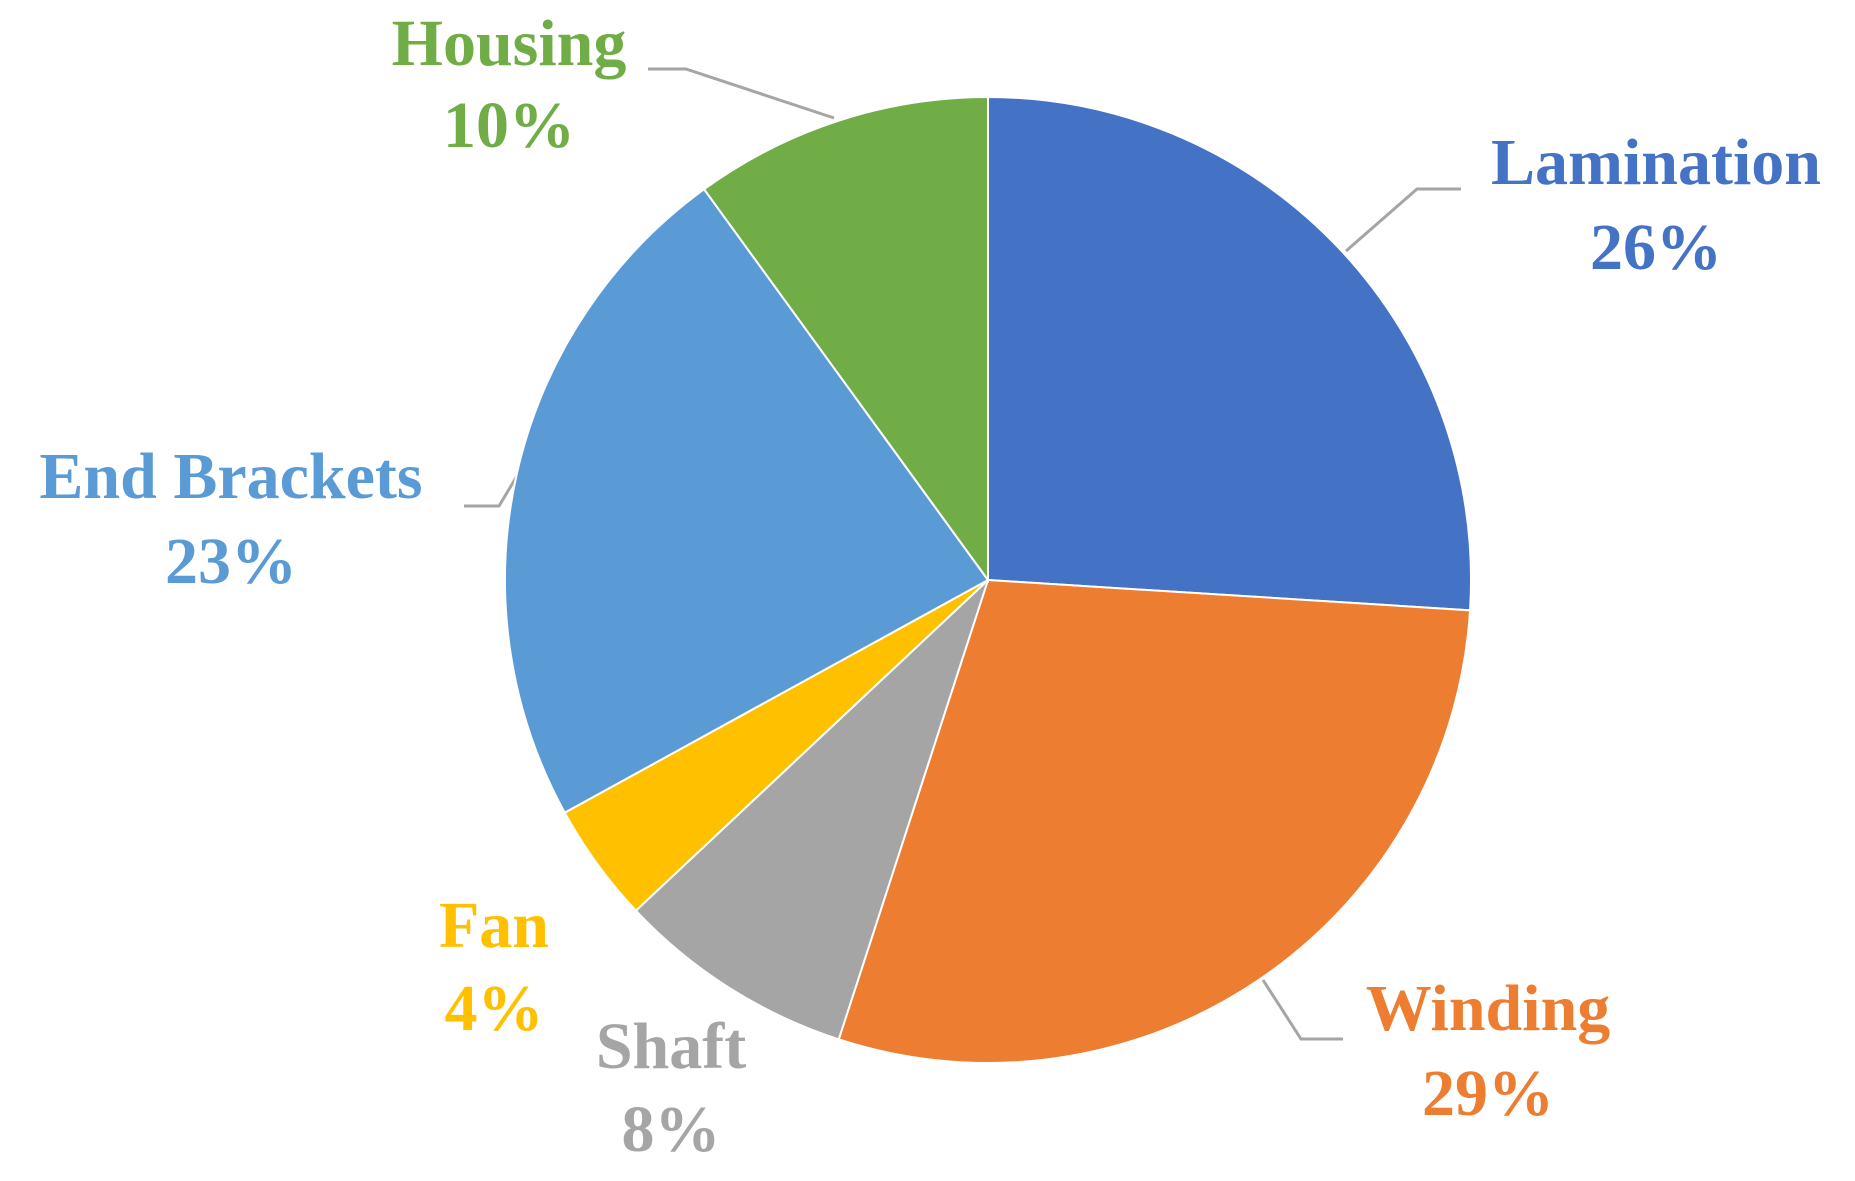  I want to click on value-label: 8%, so click(671, 1129).